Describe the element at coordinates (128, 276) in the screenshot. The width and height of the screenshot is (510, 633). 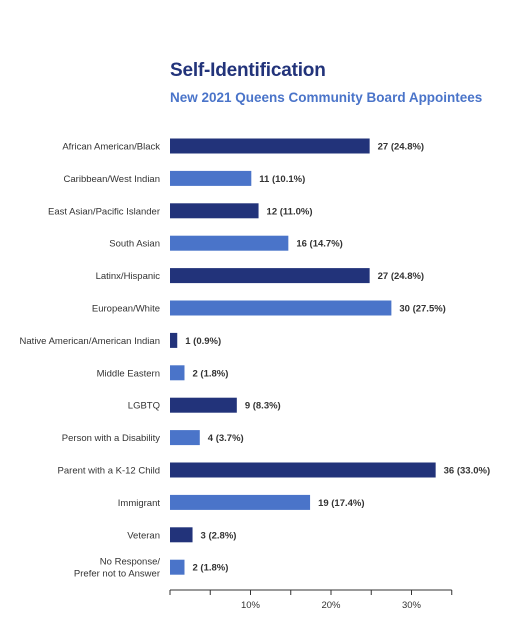
I see `category-label: Latinx/Hispanic` at that location.